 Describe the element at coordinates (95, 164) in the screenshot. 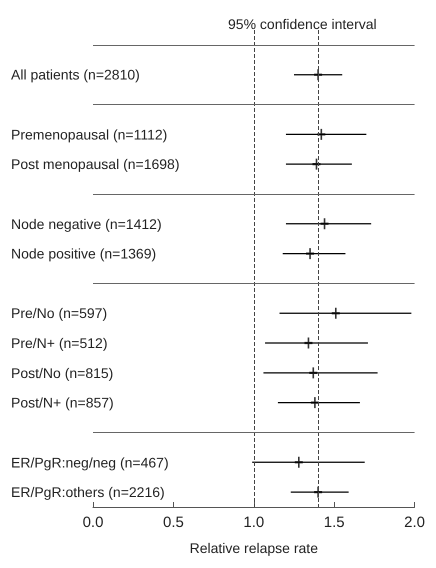

I see `y-tick-label: Post menopausal (n=1698)` at that location.